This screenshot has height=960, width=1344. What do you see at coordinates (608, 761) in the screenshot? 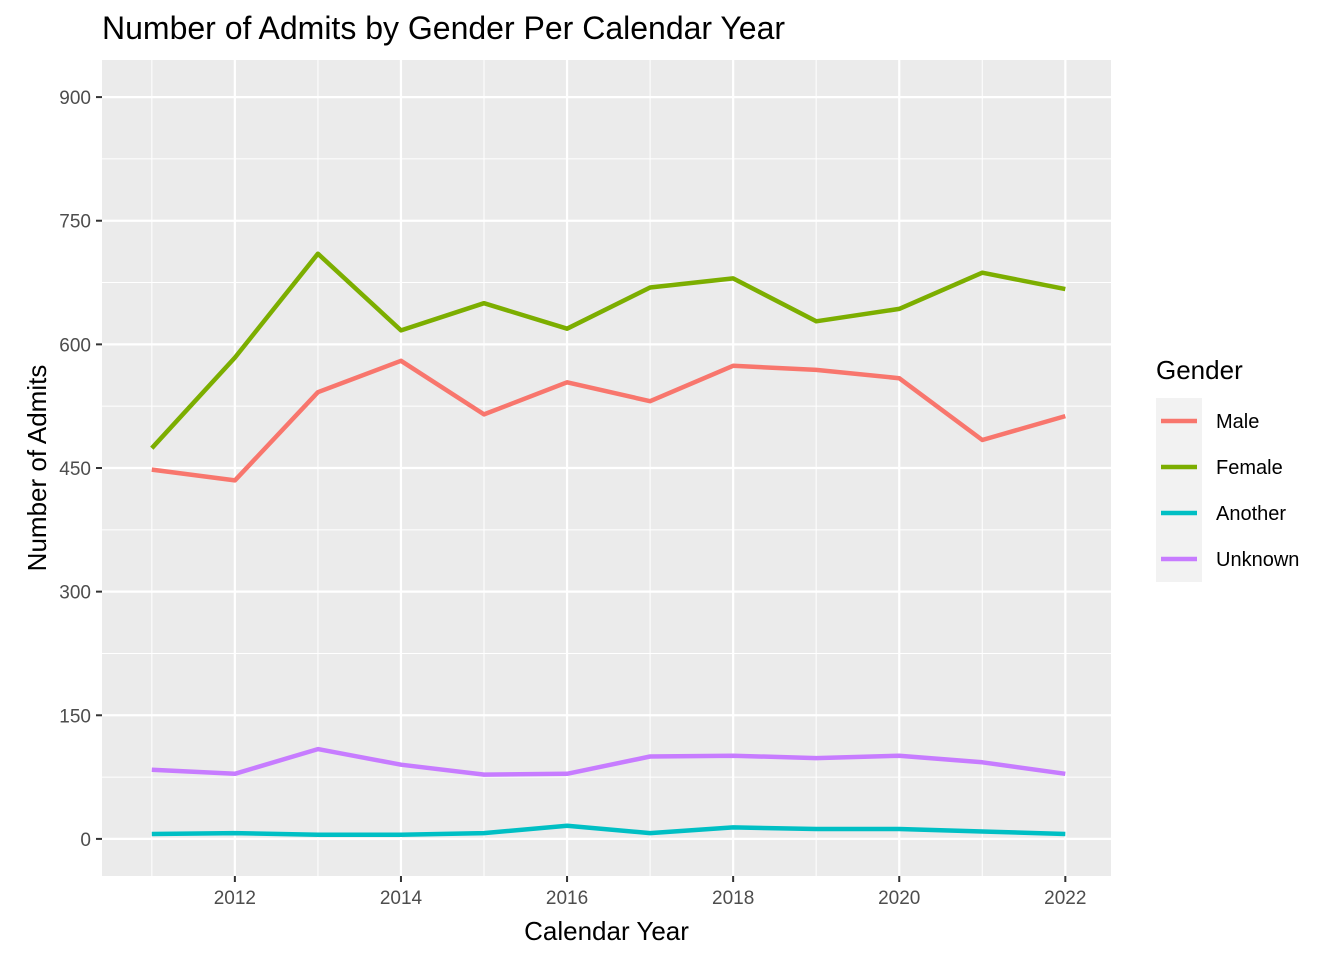
I see `series-line-unknown` at bounding box center [608, 761].